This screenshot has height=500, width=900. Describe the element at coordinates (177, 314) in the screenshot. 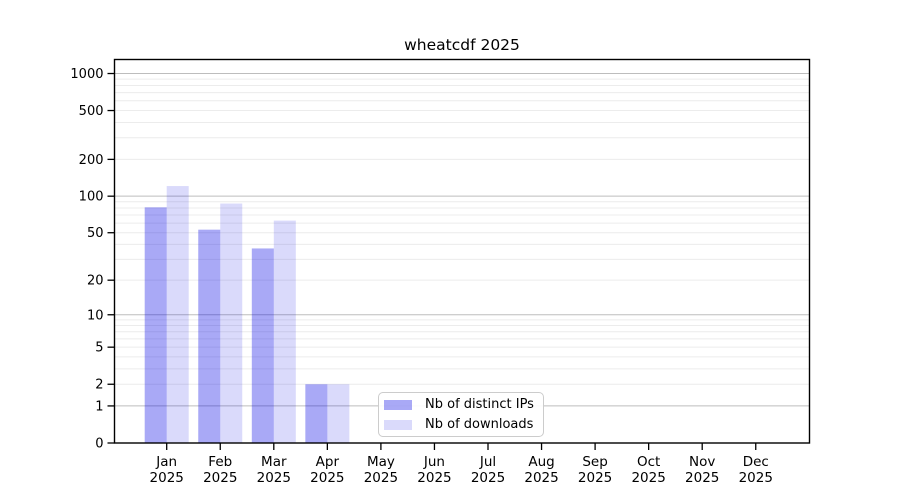

I see `bar-jan-downloads` at that location.